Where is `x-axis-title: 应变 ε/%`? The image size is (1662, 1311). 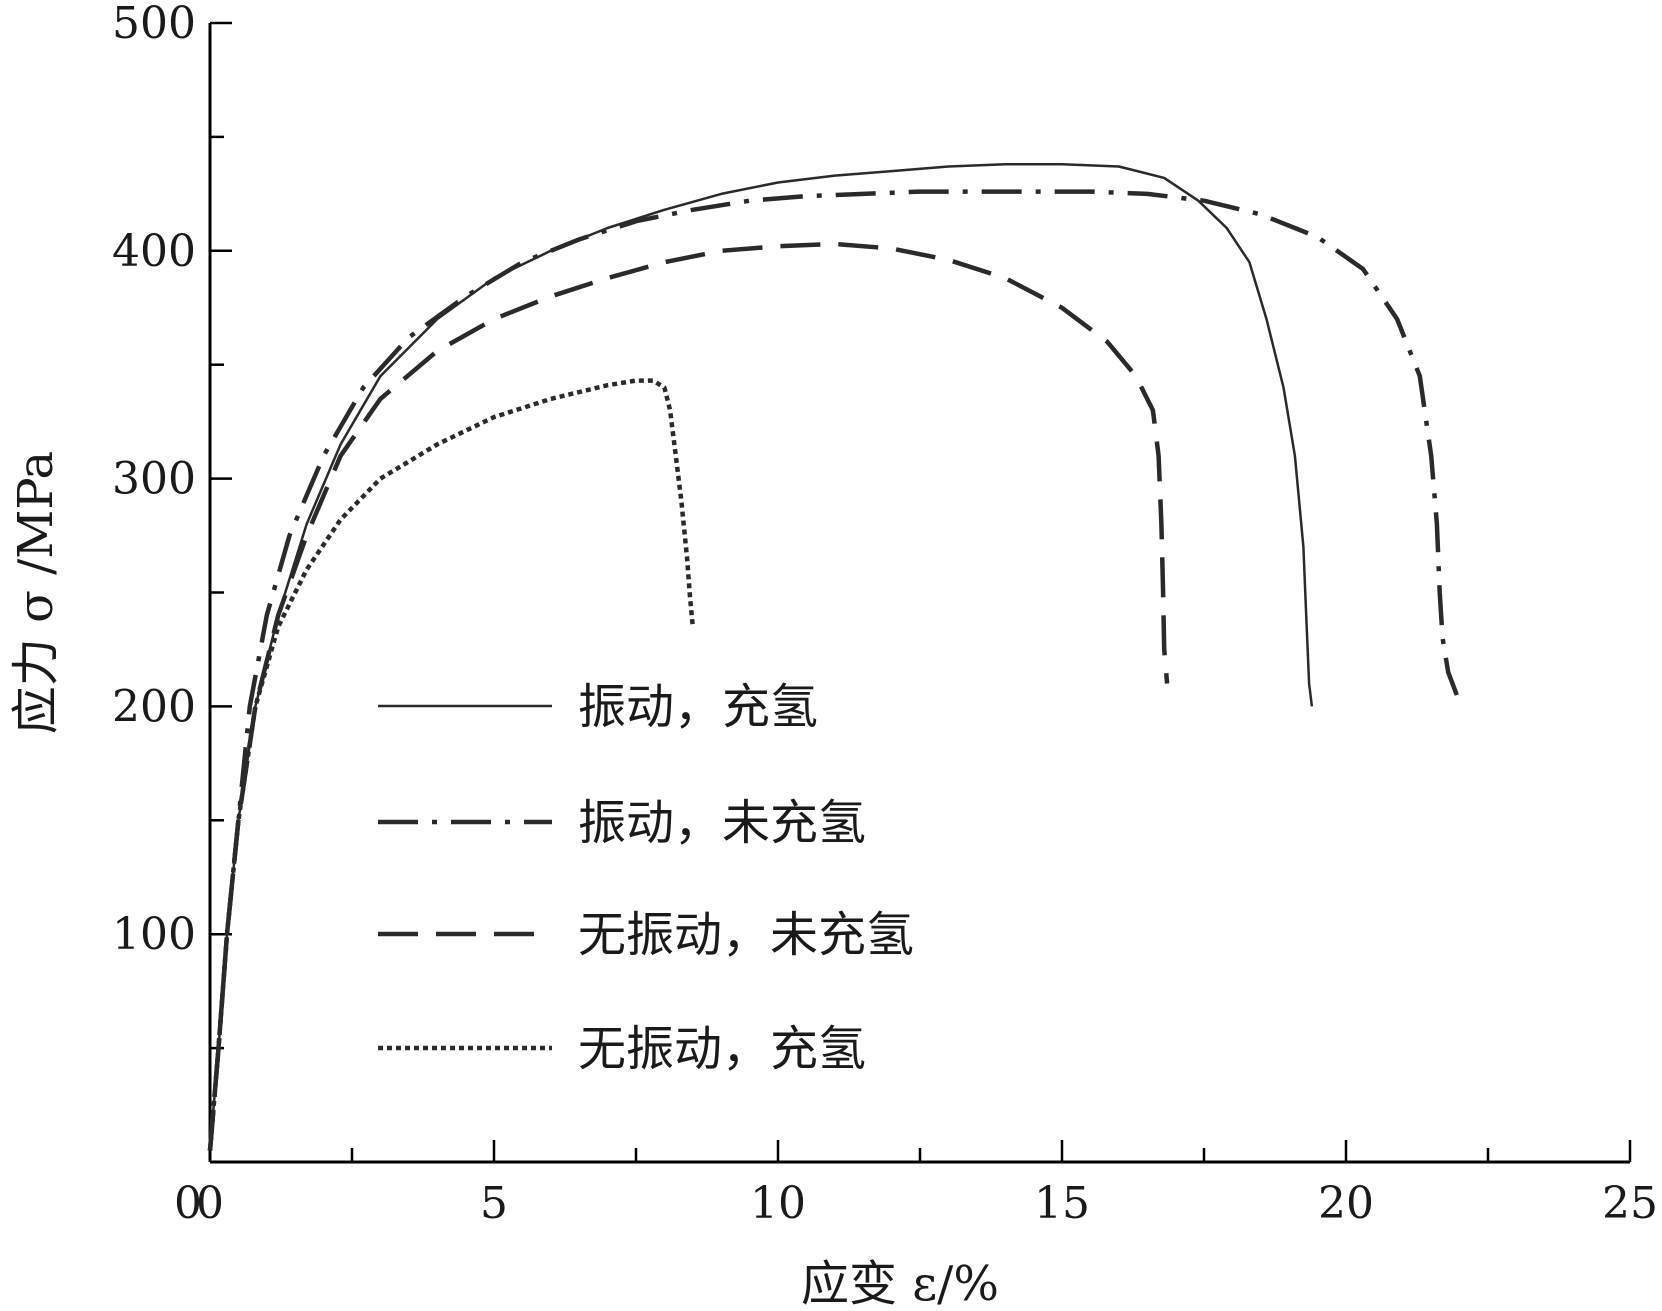 x-axis-title: 应变 ε/% is located at coordinates (900, 1283).